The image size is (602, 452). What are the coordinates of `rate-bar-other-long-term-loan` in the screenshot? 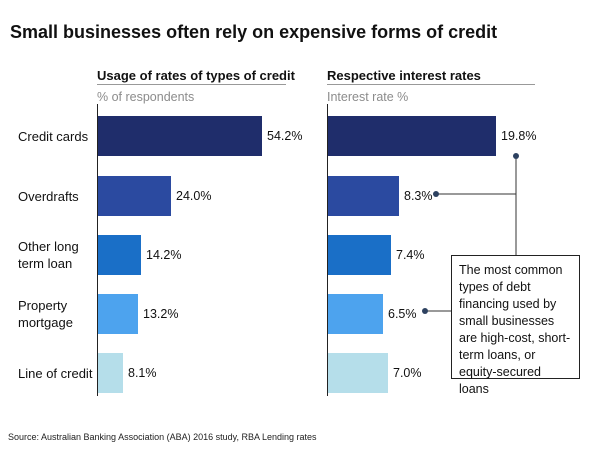 It's located at (359, 255).